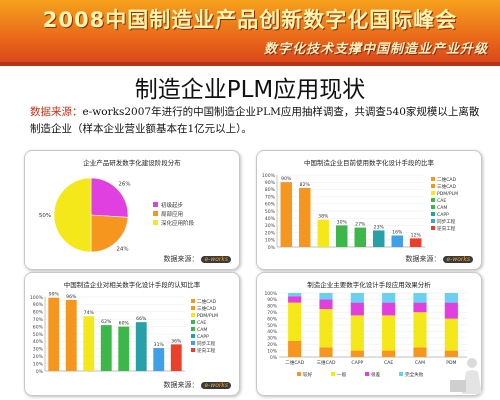 The height and width of the screenshot is (400, 500). I want to click on data-source-label: 数据来源：, so click(56, 112).